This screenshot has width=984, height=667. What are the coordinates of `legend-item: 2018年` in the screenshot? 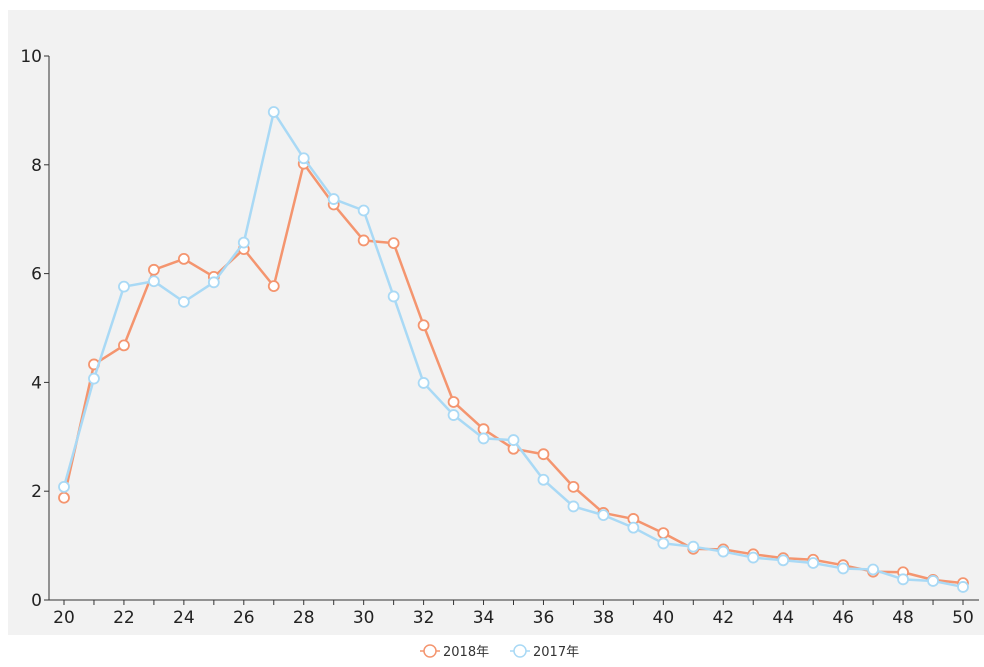 It's located at (454, 652).